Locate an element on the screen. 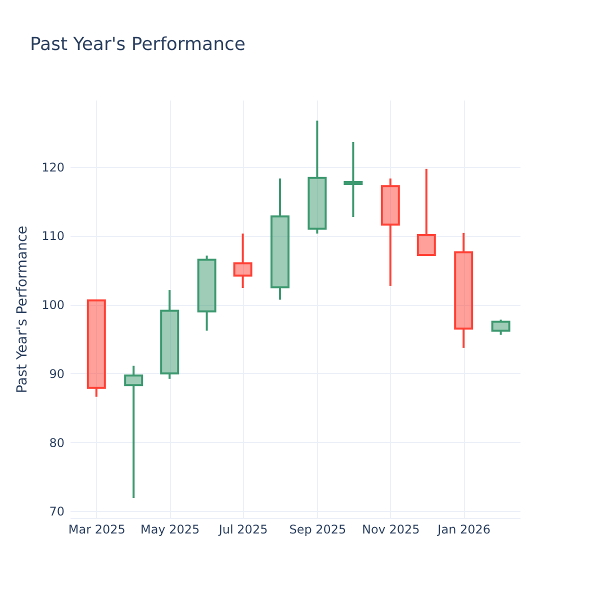 Image resolution: width=600 pixels, height=600 pixels. y-tick-label: 80 is located at coordinates (56, 443).